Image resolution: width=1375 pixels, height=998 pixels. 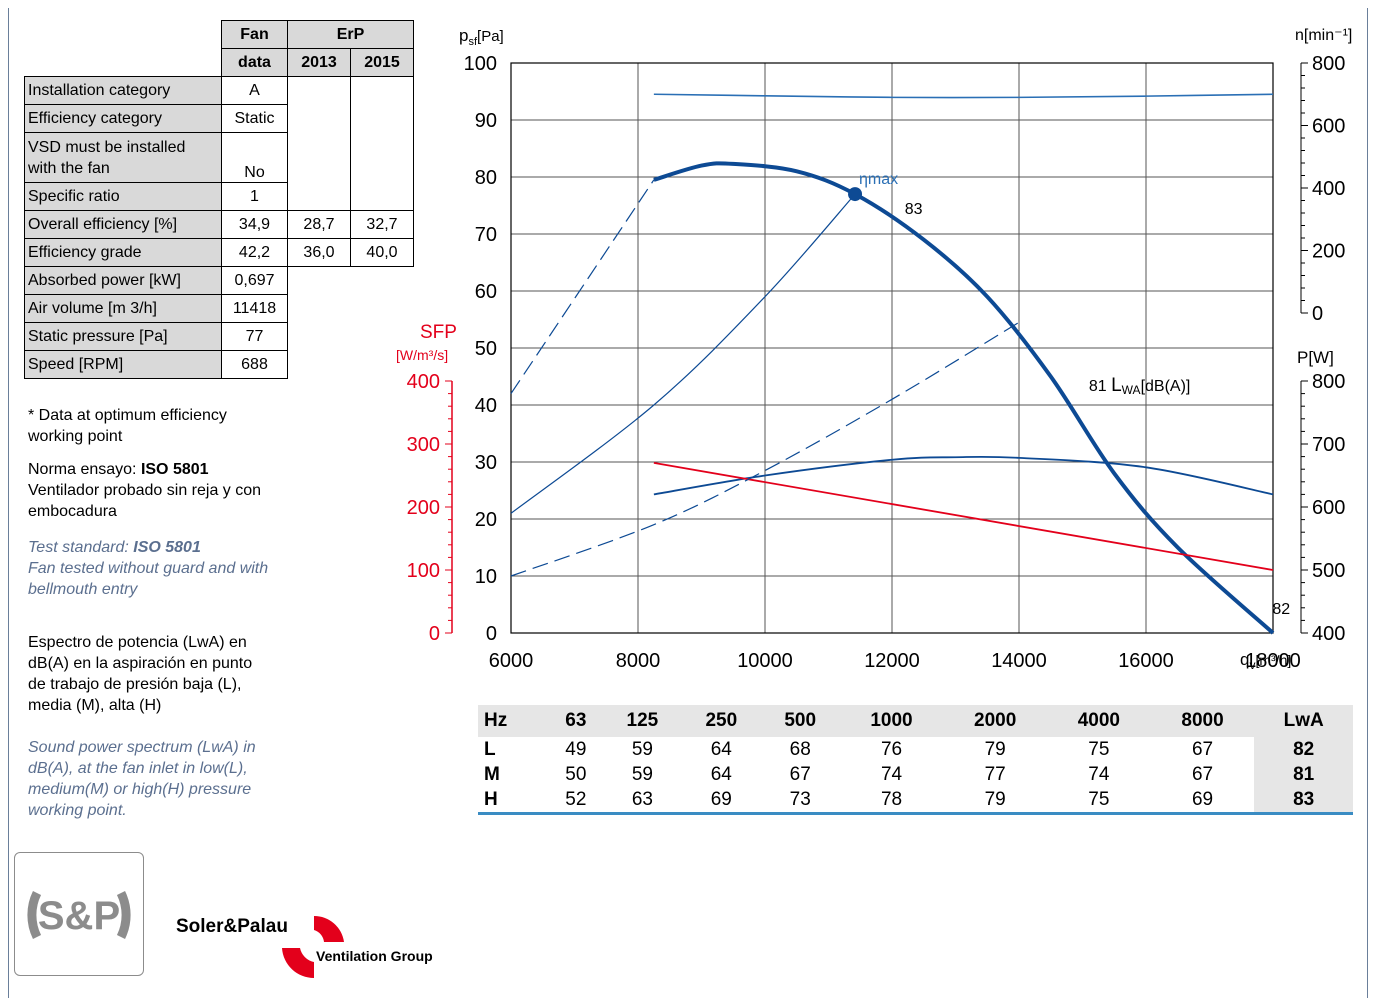 I want to click on x-tick-label: 12000, so click(x=892, y=661).